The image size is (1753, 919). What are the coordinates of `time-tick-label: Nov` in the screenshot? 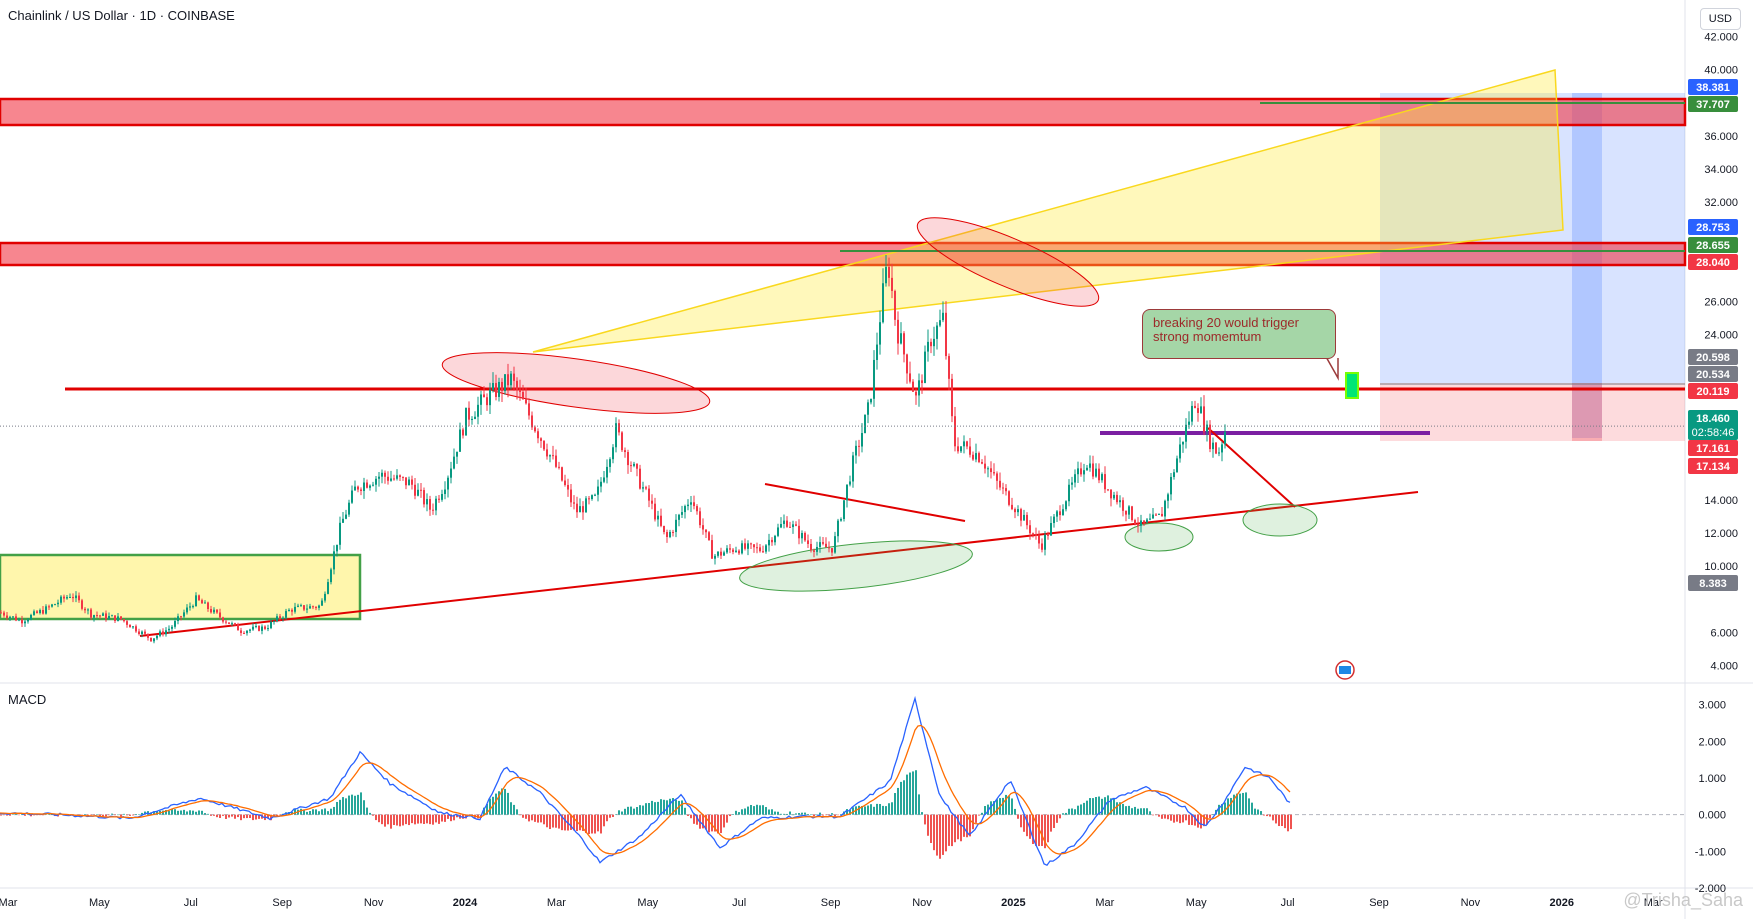 It's located at (374, 903).